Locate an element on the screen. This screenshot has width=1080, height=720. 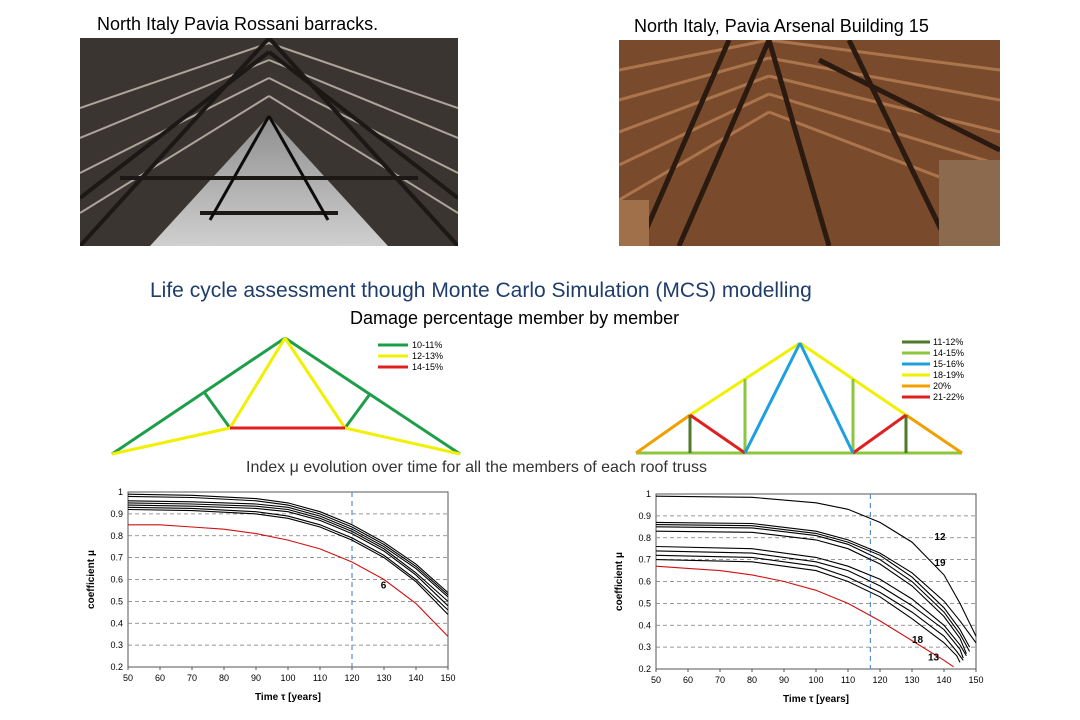
legend-label: 21-22% is located at coordinates (948, 397).